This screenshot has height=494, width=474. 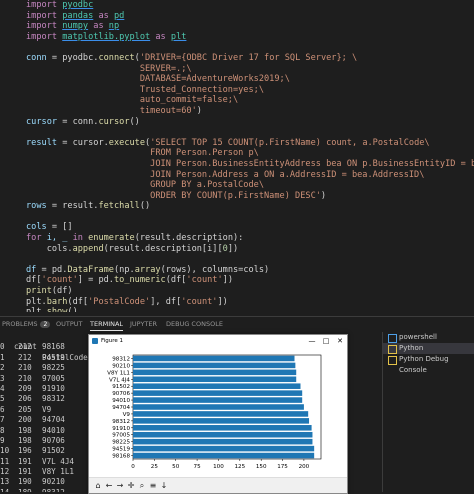 I want to click on code-line: FROM Person.Person p\, so click(x=250, y=153).